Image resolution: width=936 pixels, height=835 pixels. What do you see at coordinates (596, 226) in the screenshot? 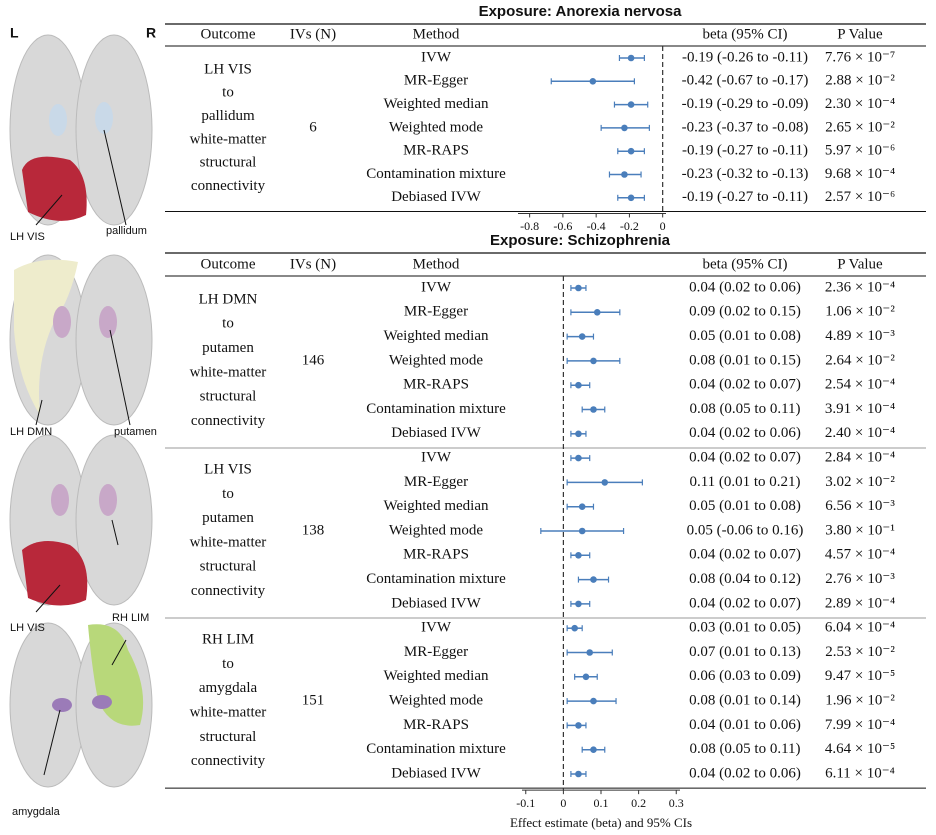
I see `x-tick-label: -0.4` at bounding box center [596, 226].